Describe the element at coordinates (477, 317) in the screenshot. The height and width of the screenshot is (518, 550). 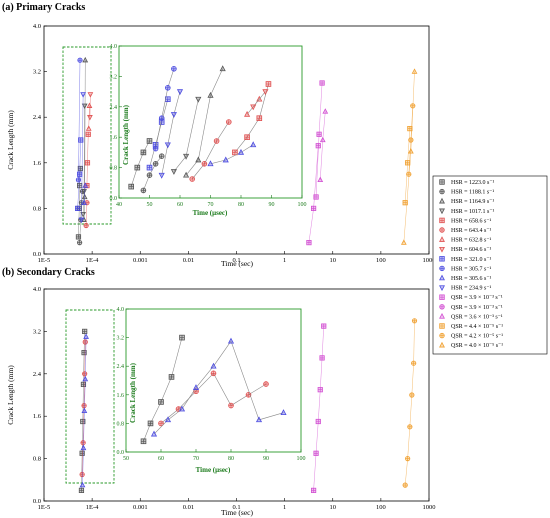
I see `legend-entry: QSR = 3.6 × 10⁻³ s⁻¹` at that location.